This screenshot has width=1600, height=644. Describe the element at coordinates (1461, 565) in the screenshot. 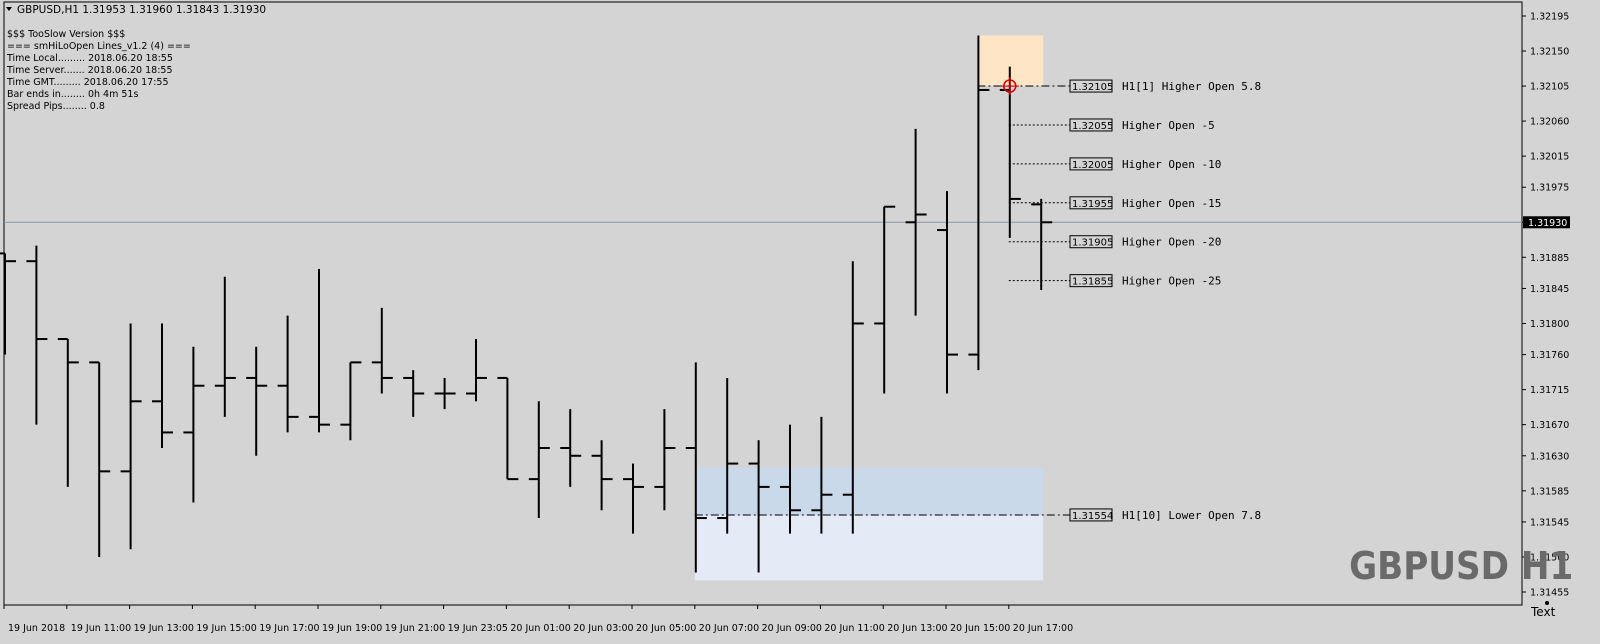

I see `symbol-watermark: GBPUSD H1` at that location.